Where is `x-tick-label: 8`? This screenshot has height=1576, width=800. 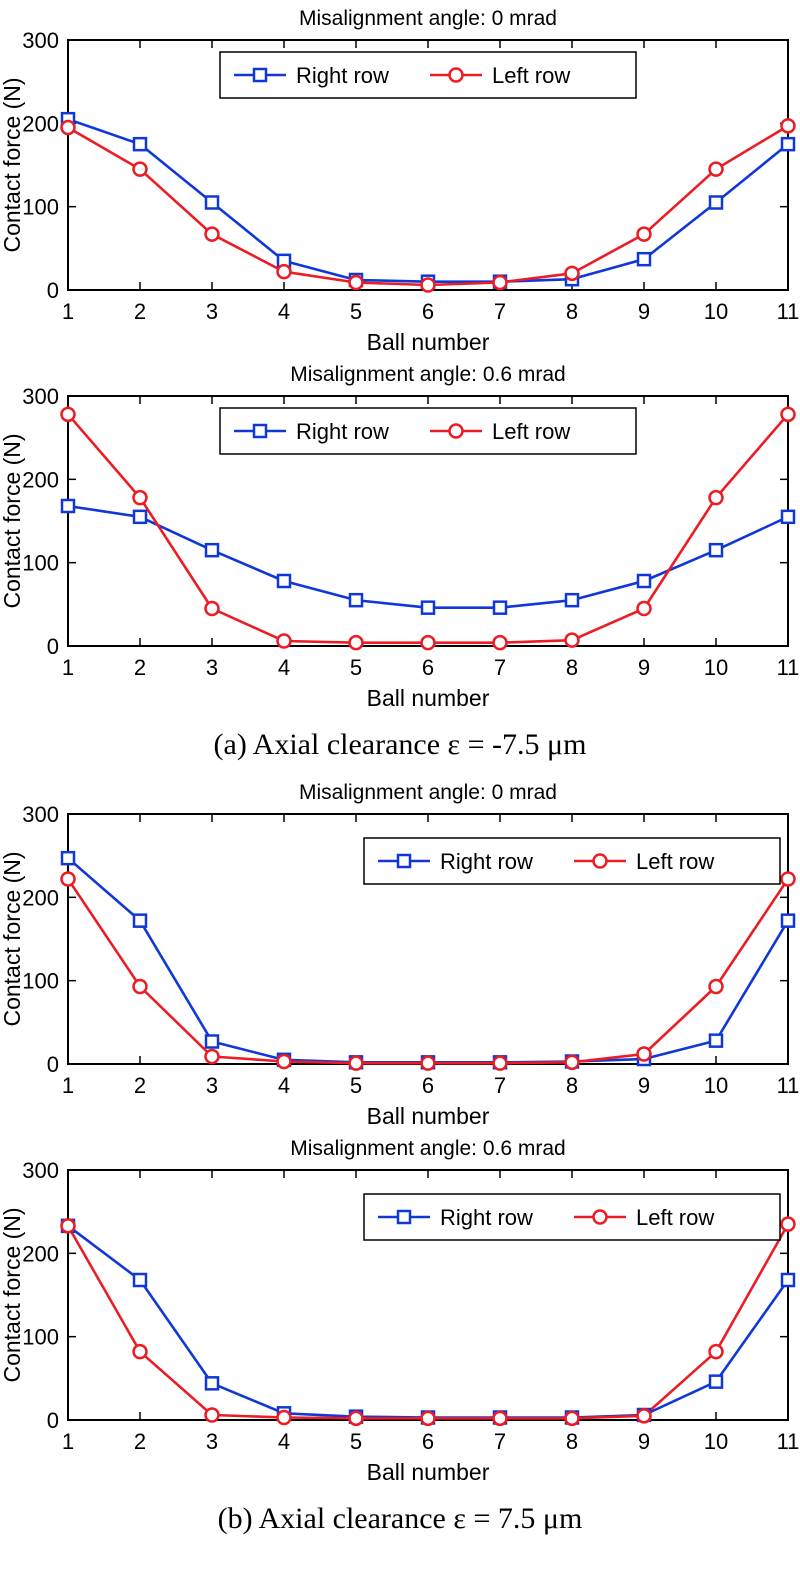
x-tick-label: 8 is located at coordinates (572, 667).